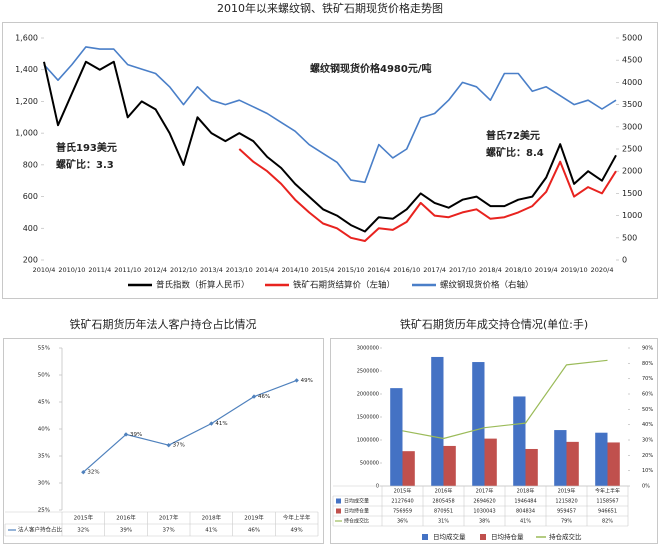 The image size is (660, 545). What do you see at coordinates (369, 464) in the screenshot?
I see `y-tick-label: 500000` at bounding box center [369, 464].